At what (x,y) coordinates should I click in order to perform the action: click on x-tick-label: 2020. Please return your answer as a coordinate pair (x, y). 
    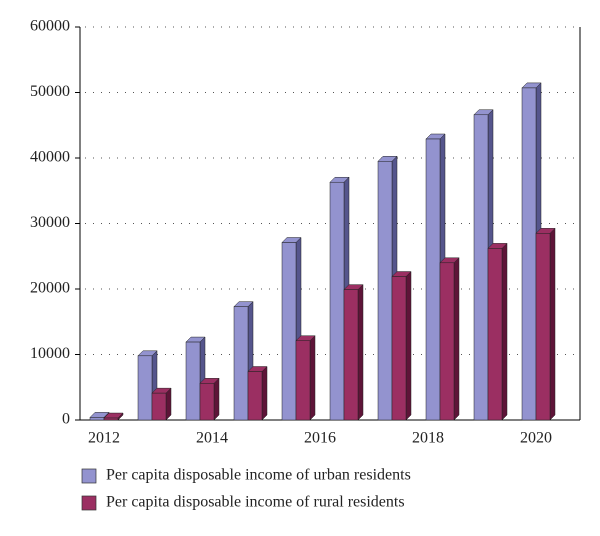
    Looking at the image, I should click on (536, 438).